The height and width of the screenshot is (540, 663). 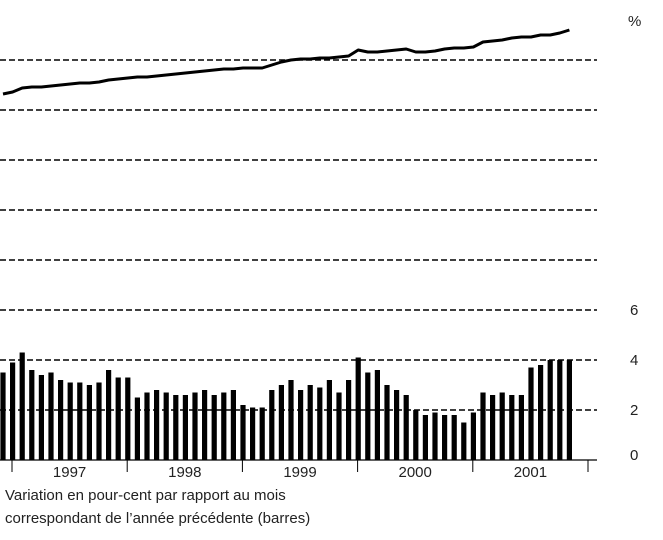 I want to click on y-tick-label: 6, so click(x=634, y=310).